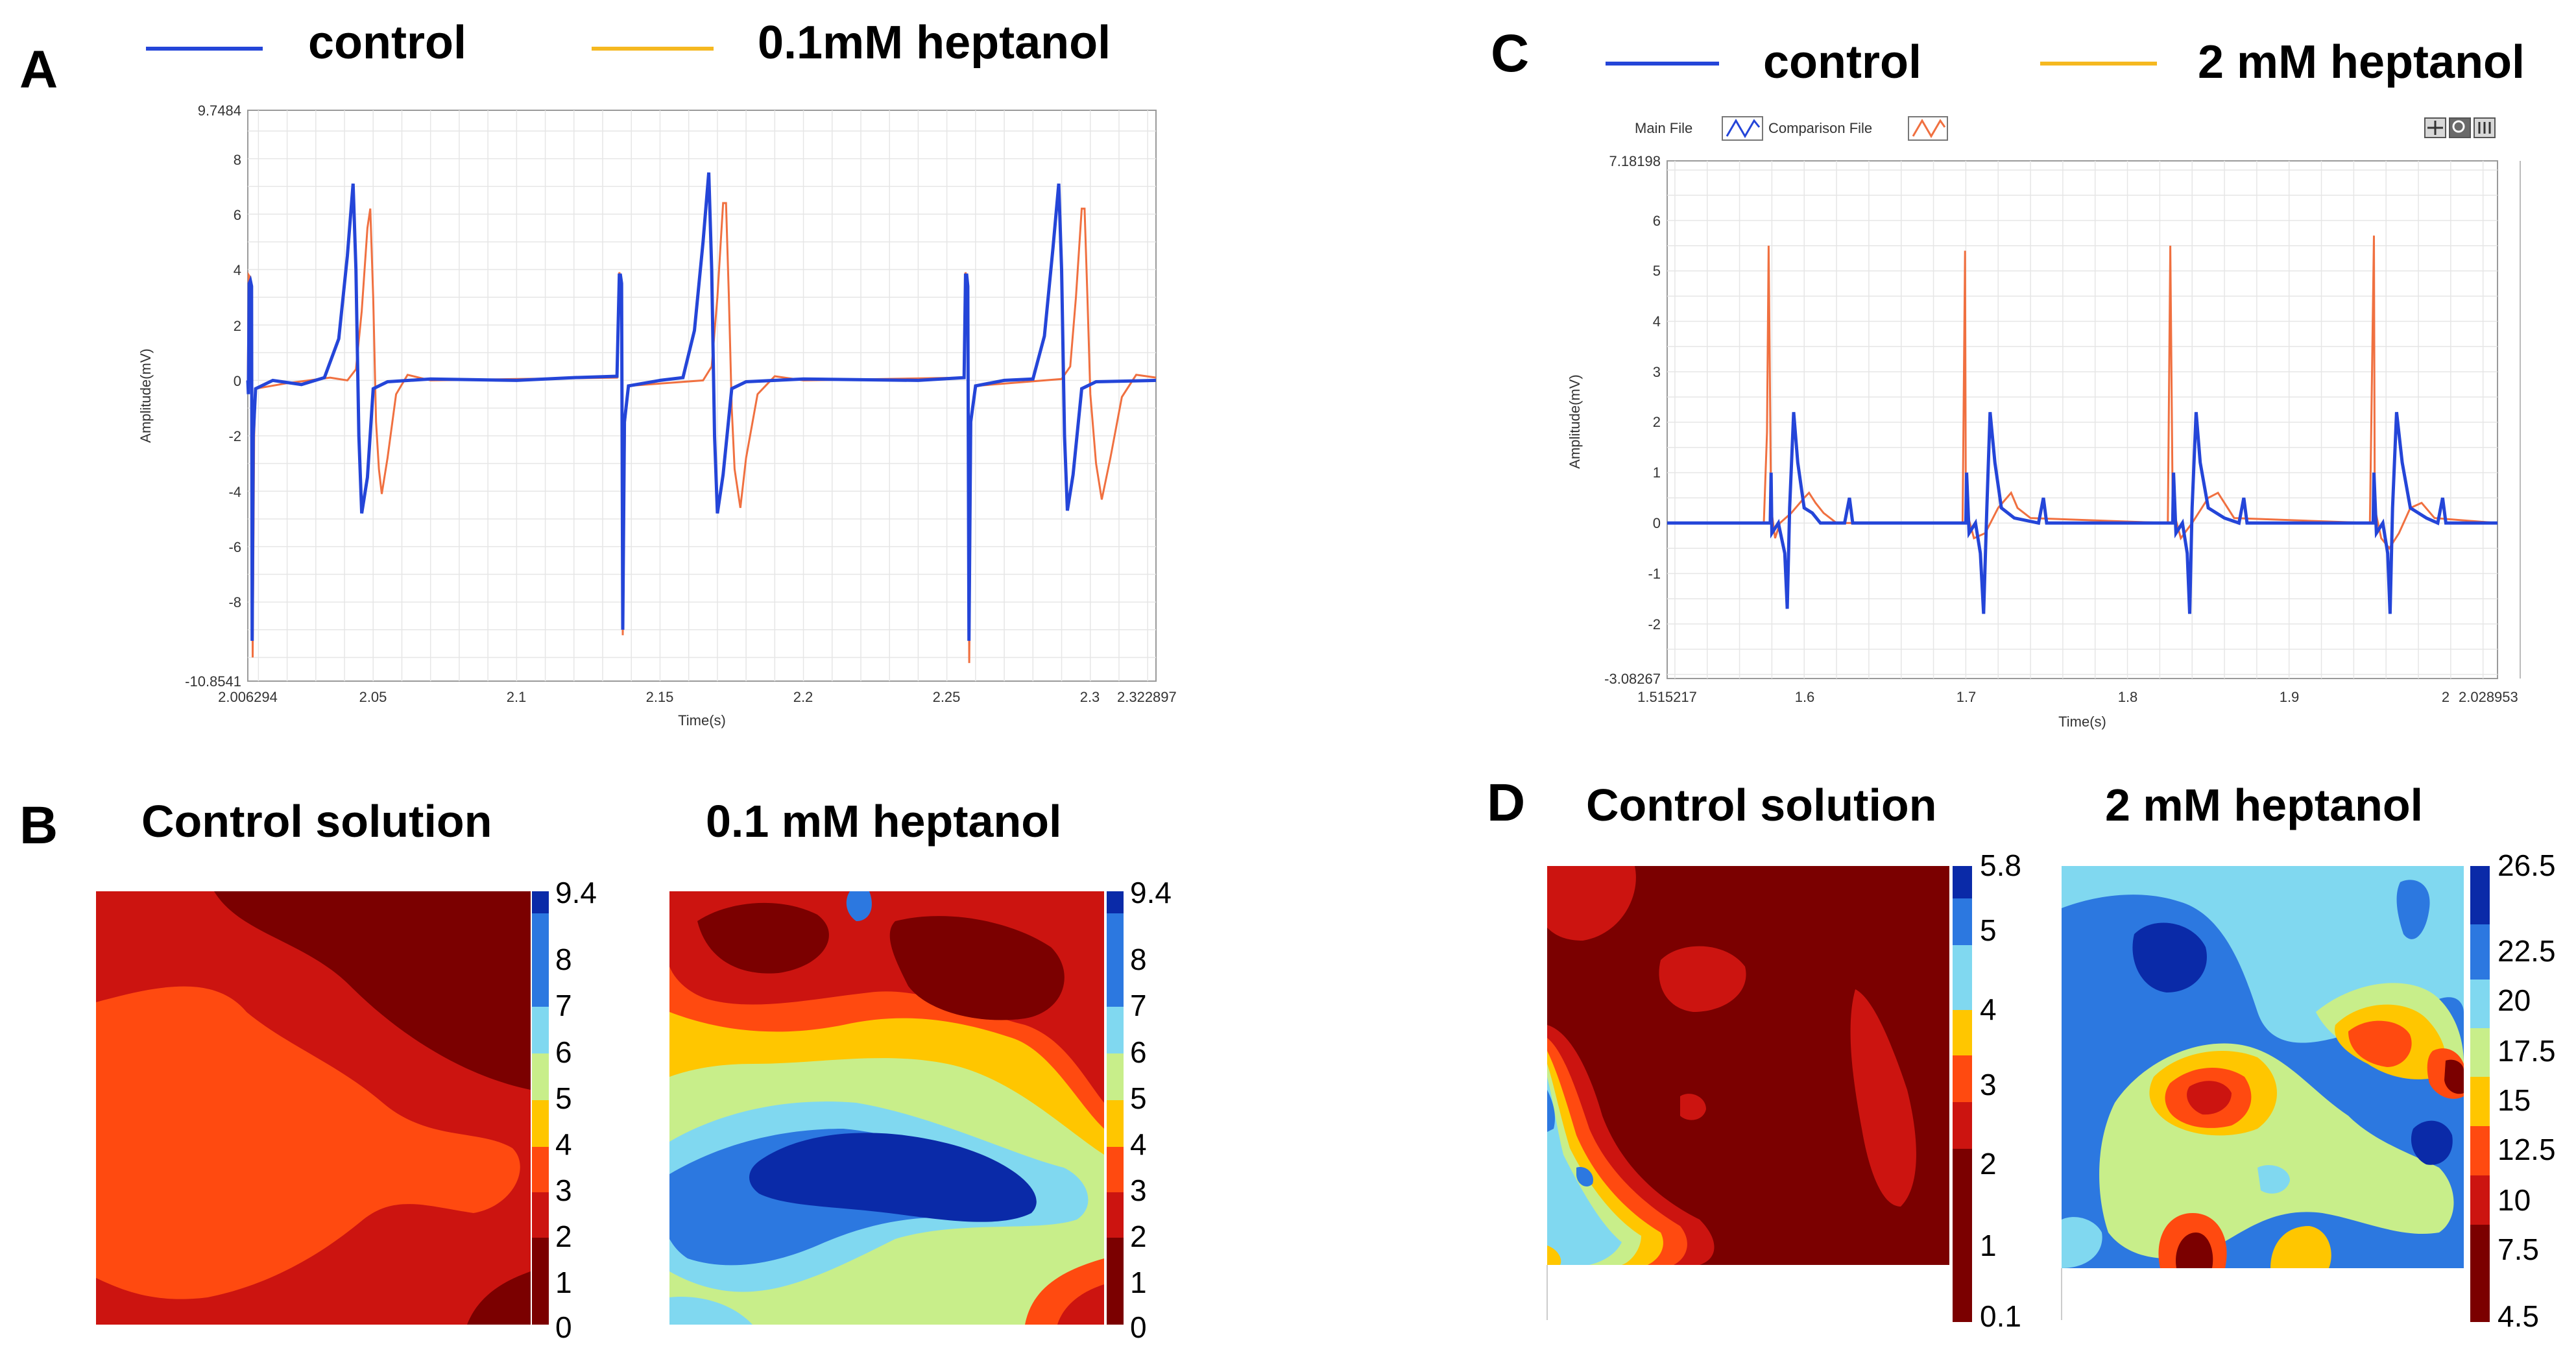 Image resolution: width=2576 pixels, height=1359 pixels. What do you see at coordinates (1966, 697) in the screenshot?
I see `x-tick-c: 1.7` at bounding box center [1966, 697].